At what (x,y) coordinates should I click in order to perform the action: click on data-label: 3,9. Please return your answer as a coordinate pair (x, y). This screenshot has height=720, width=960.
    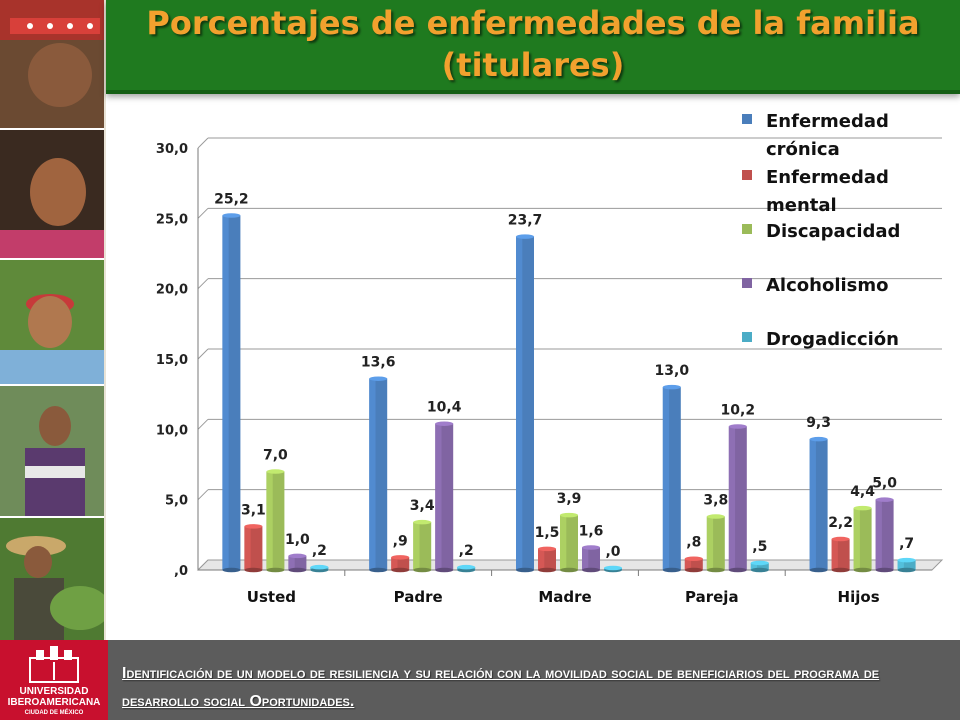
    Looking at the image, I should click on (569, 499).